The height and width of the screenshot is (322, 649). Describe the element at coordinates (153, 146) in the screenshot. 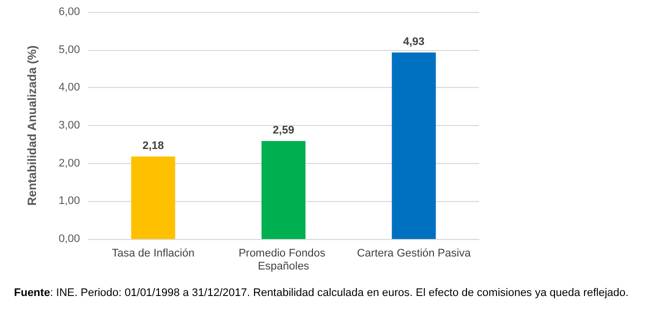

I see `data-label: 2,18` at that location.